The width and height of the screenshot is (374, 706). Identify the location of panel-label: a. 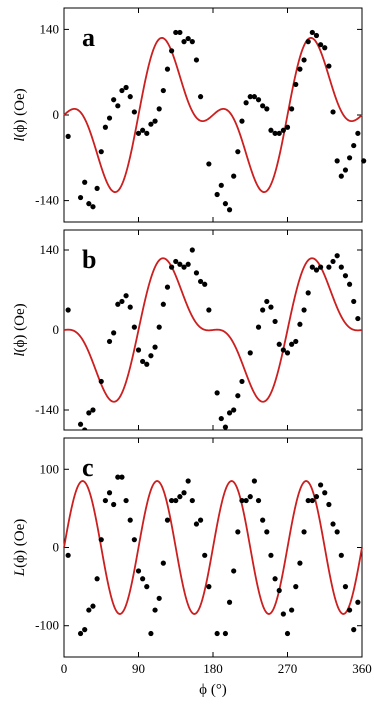
(88, 37).